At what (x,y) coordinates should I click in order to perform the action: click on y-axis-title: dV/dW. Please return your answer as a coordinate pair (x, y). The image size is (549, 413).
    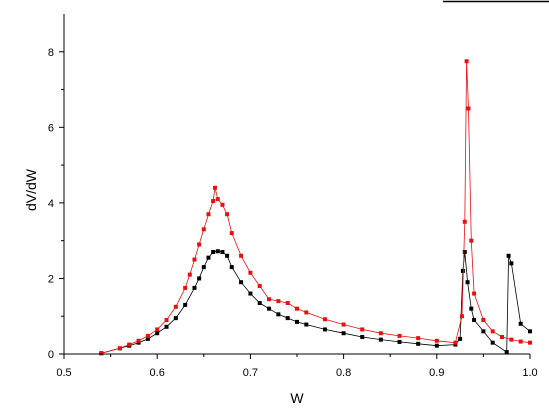
    Looking at the image, I should click on (31, 189).